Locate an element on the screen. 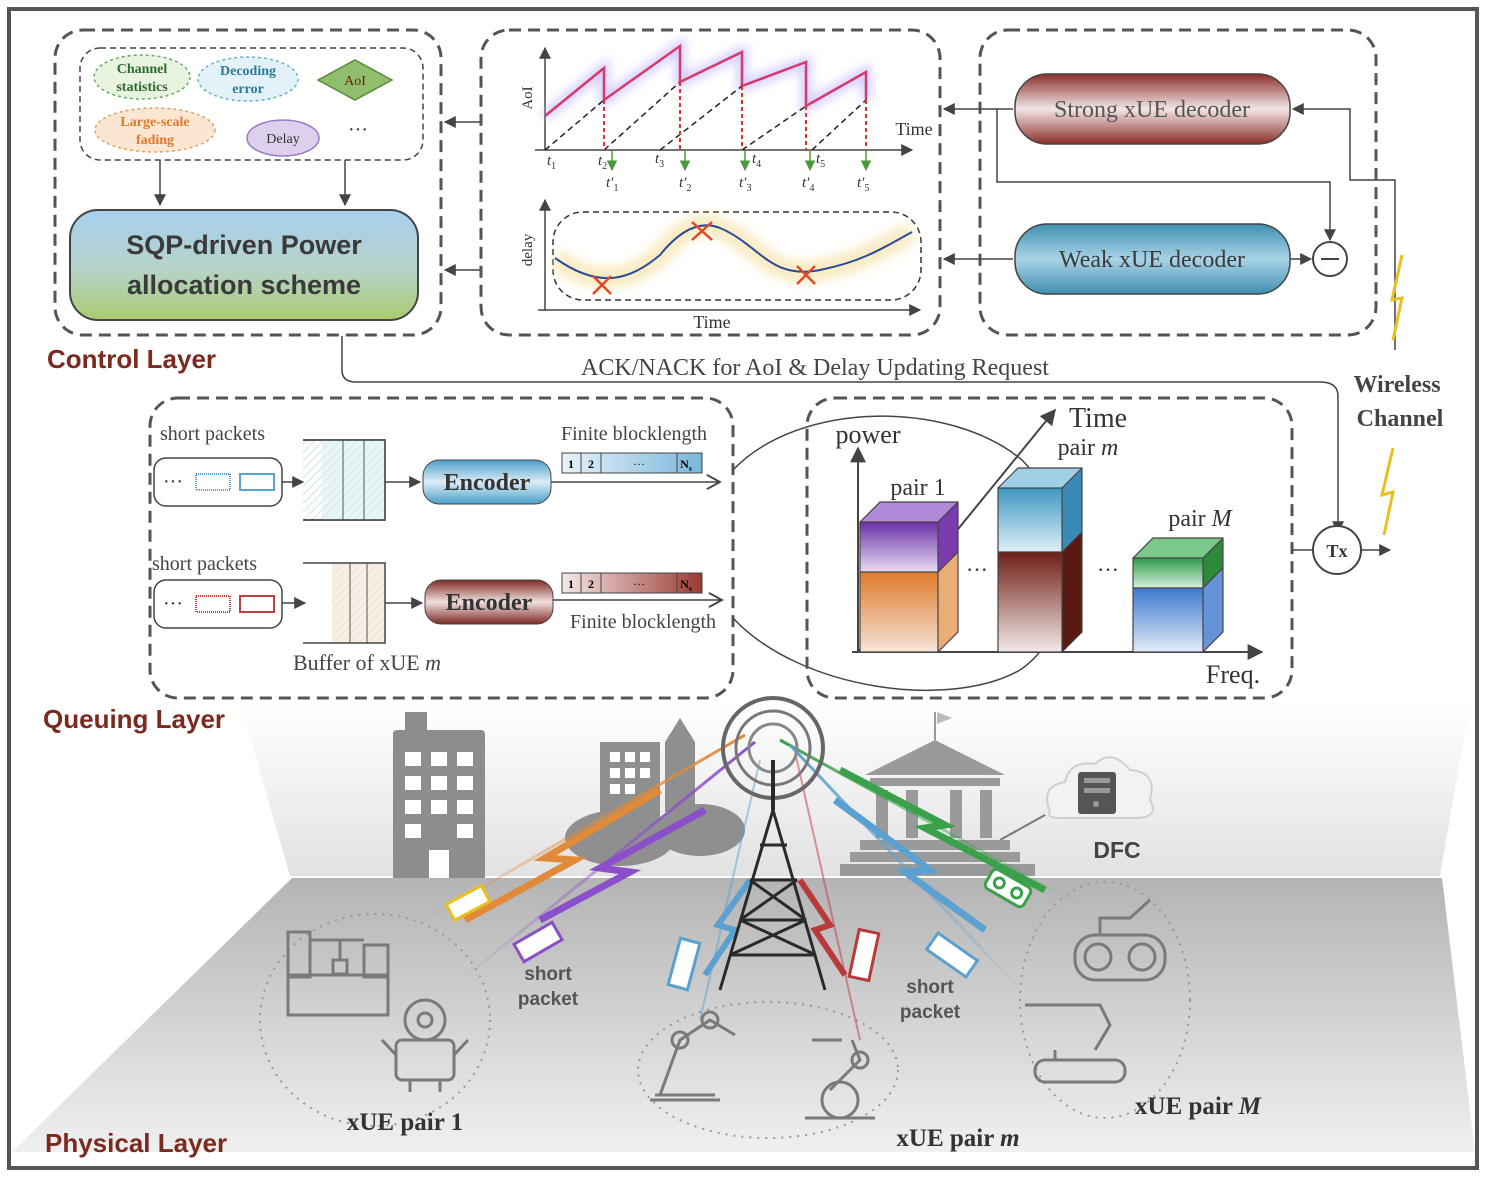 This screenshot has width=1486, height=1178. xue-pair-1-label: xUE pair 1 is located at coordinates (405, 1122).